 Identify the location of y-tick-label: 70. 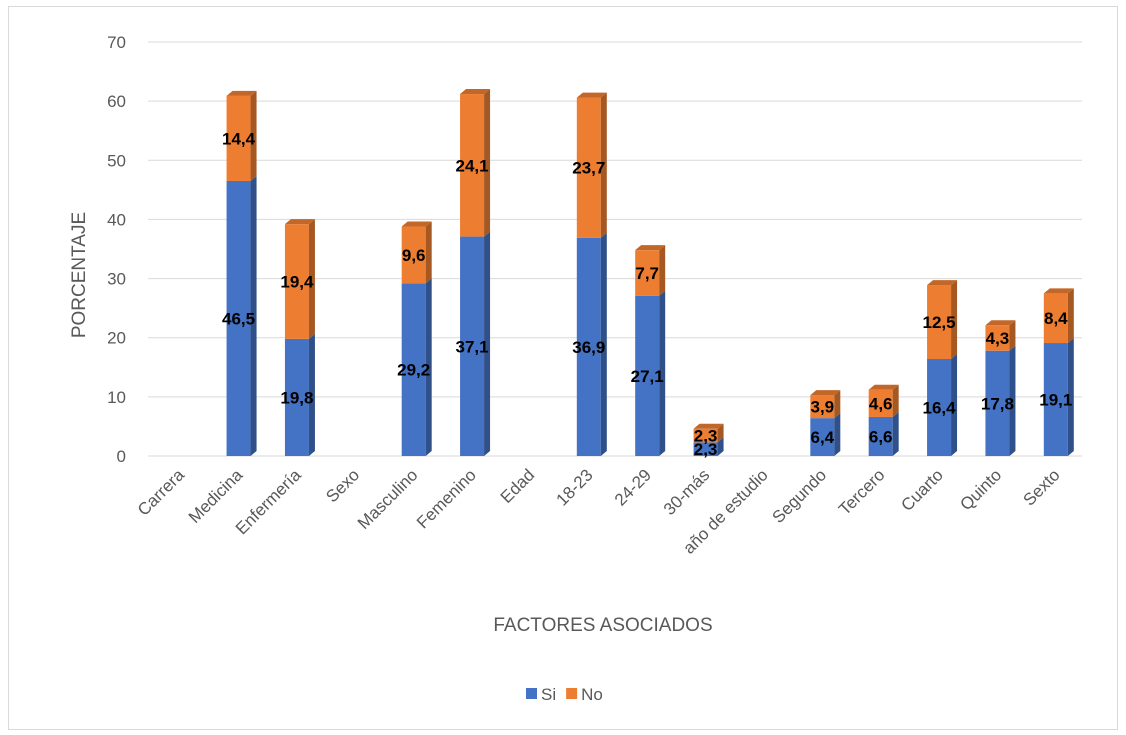
(116, 42).